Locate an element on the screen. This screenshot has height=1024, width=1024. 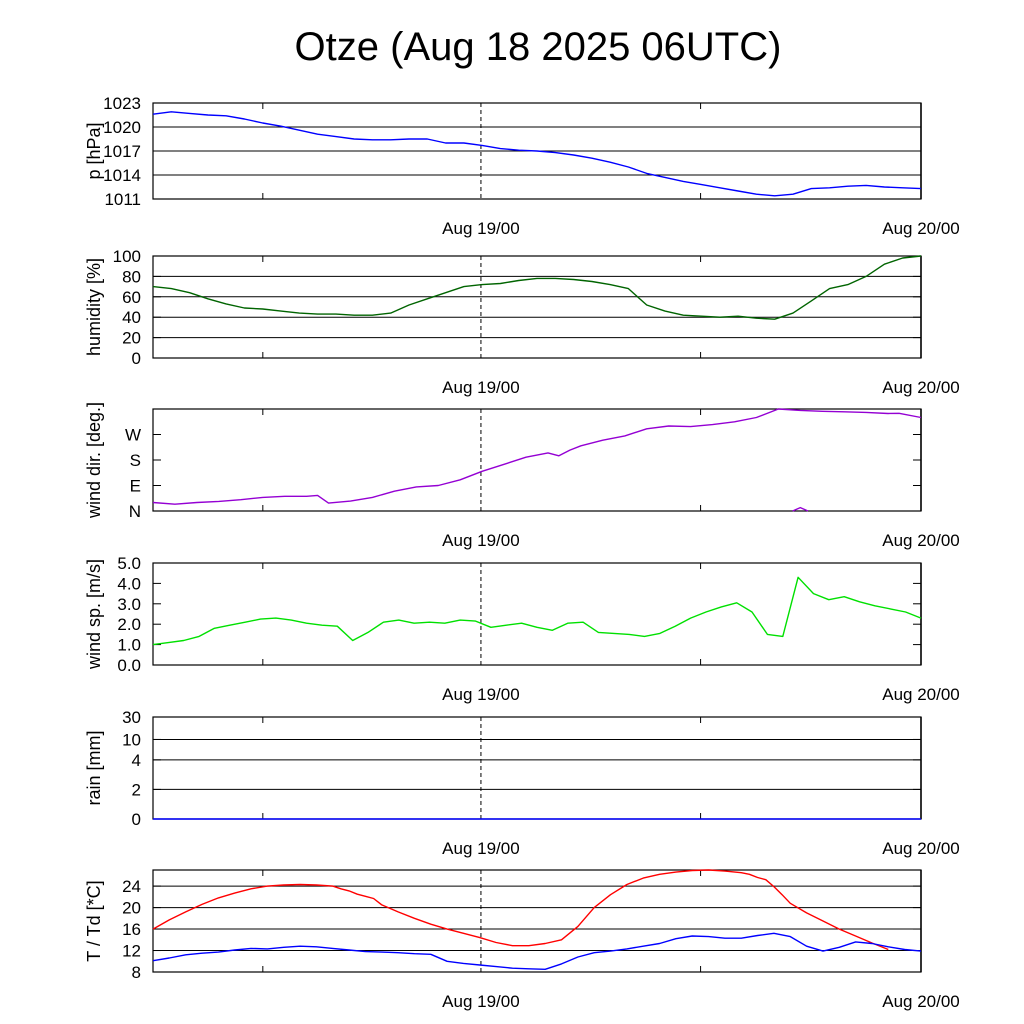
y-tick-label: N is located at coordinates (135, 511).